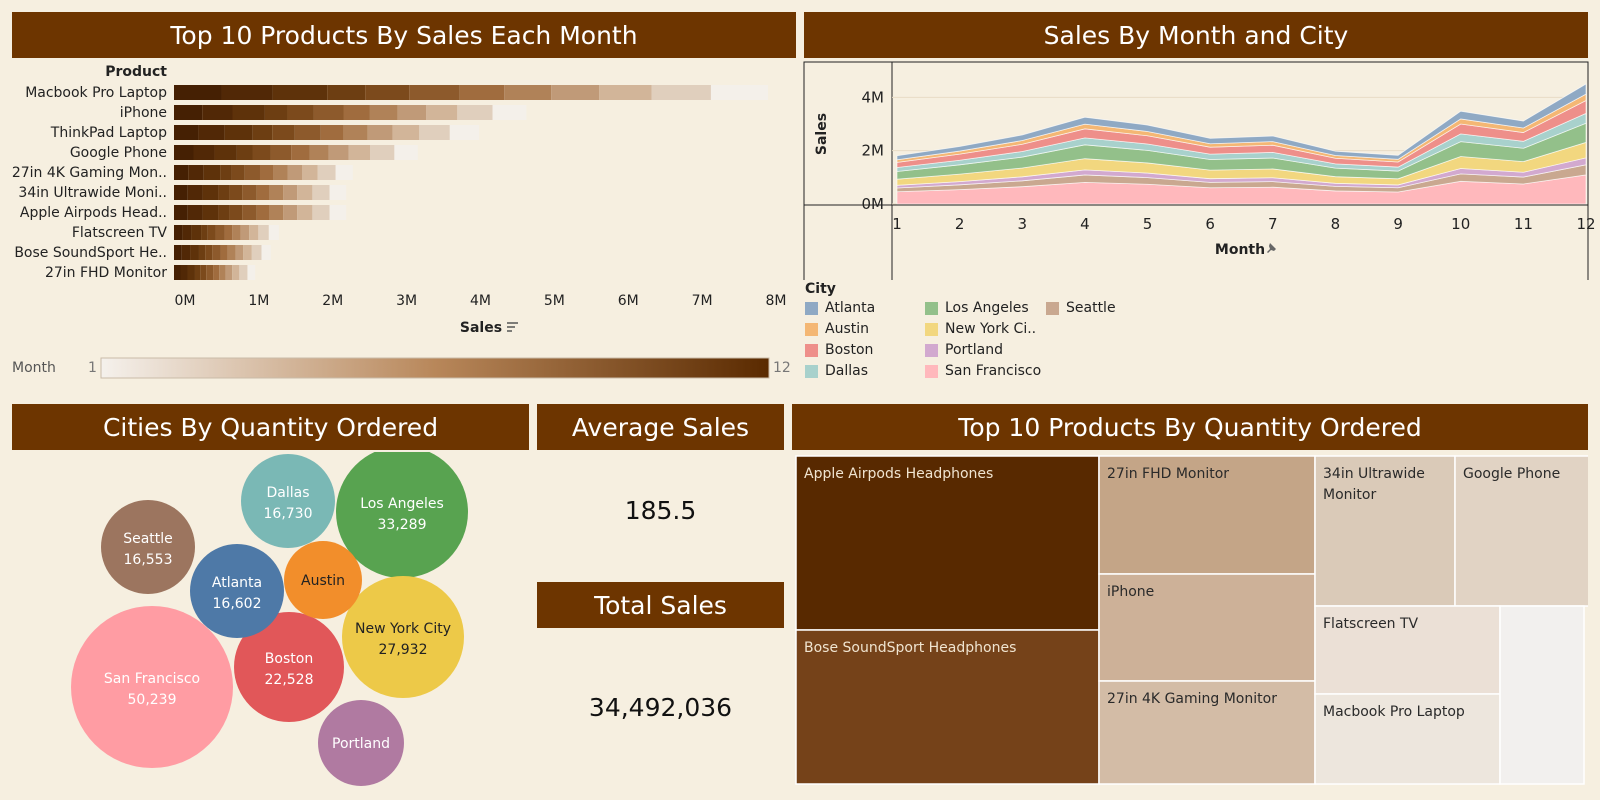  What do you see at coordinates (237, 583) in the screenshot?
I see `bubble-label: Atlanta` at bounding box center [237, 583].